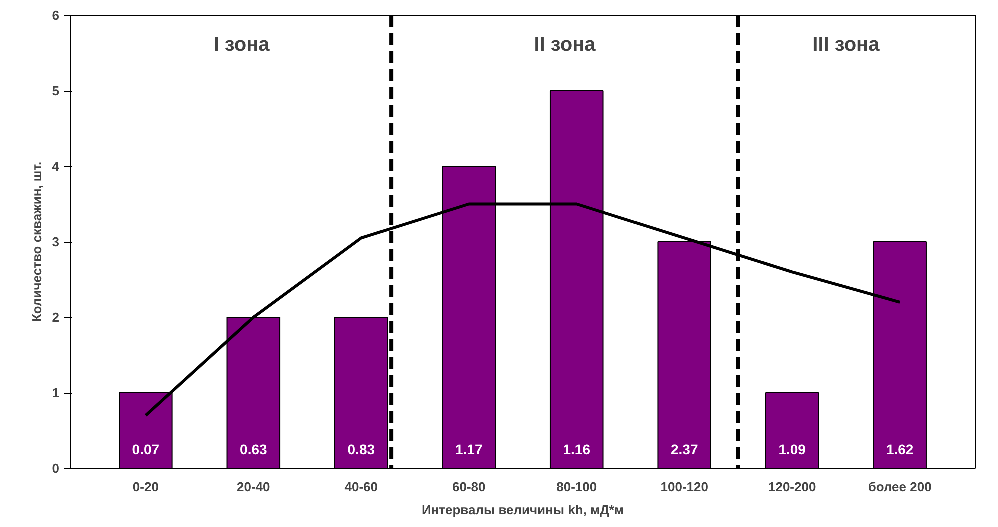  Describe the element at coordinates (523, 510) in the screenshot. I see `x-axis-title: Интервалы величины kh, мД*м` at that location.